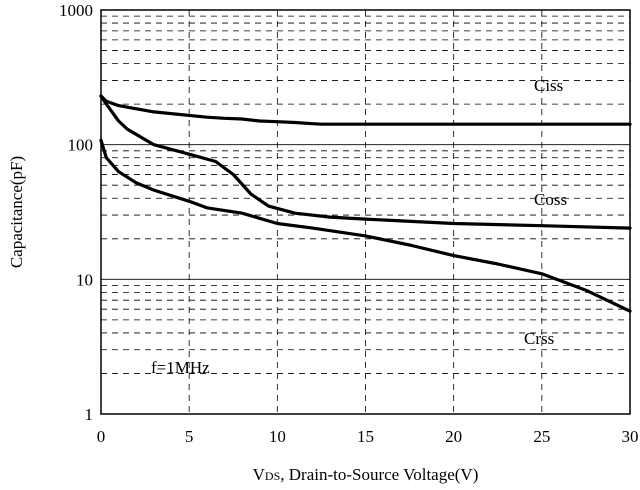  I want to click on y-tick-label: 1, so click(89, 414).